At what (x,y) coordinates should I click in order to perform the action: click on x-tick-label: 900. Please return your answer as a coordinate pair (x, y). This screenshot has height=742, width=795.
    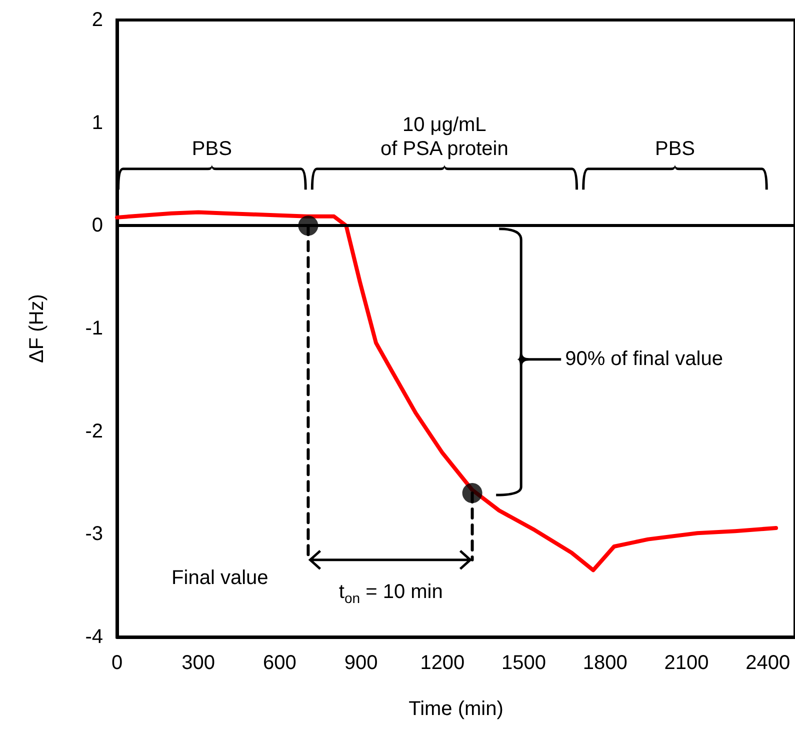
    Looking at the image, I should click on (361, 663).